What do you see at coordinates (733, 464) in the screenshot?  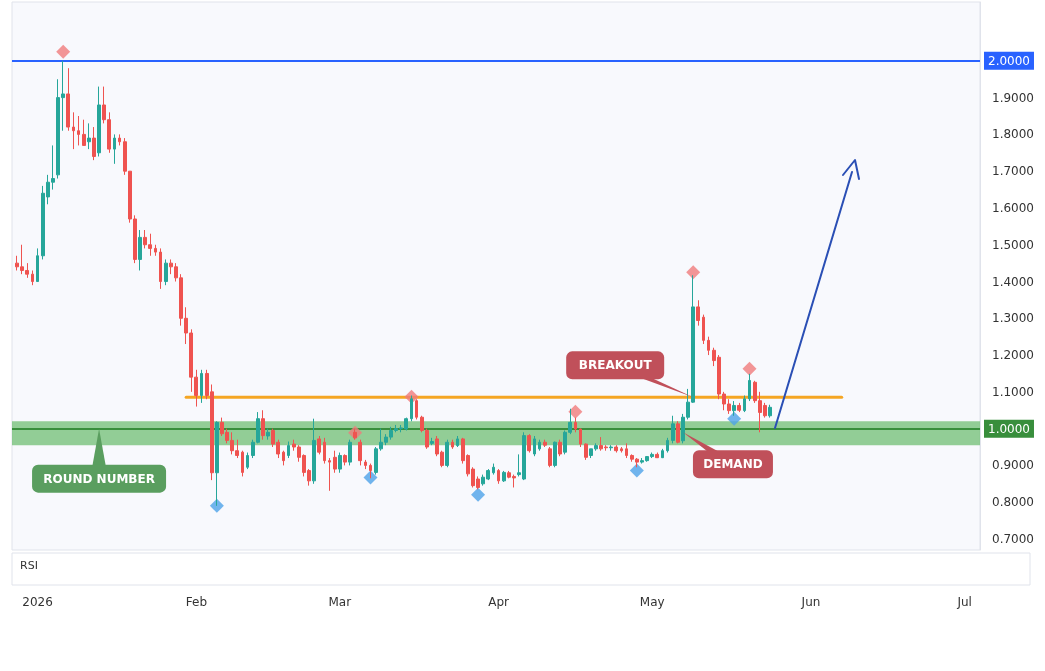 I see `annotation: DEMAND` at bounding box center [733, 464].